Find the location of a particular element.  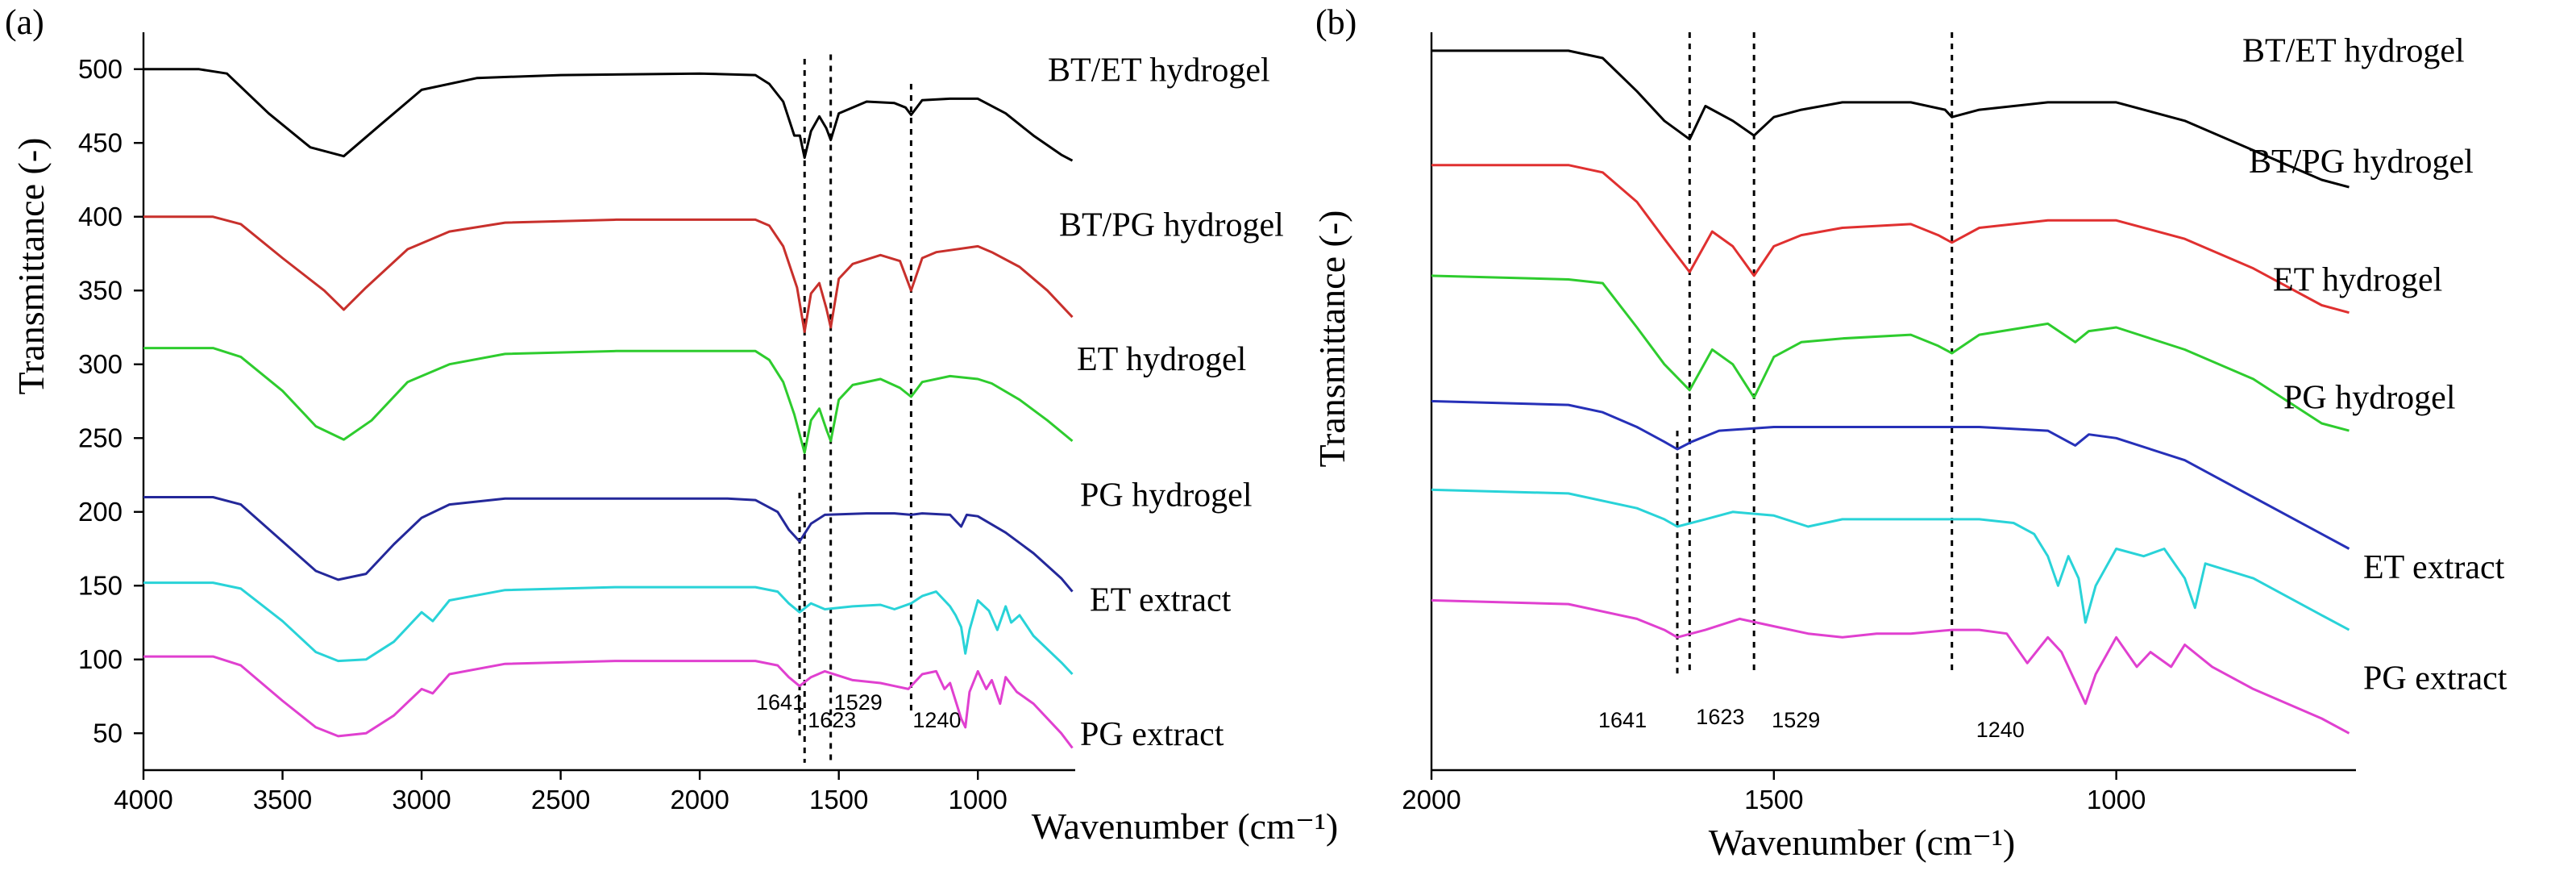

y-tick-label: 350 is located at coordinates (100, 290).